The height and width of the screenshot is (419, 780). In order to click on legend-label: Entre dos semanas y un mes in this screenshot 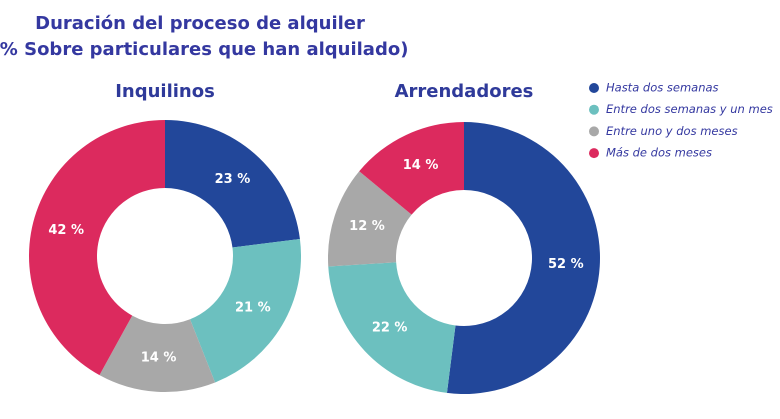, I will do `click(689, 109)`.